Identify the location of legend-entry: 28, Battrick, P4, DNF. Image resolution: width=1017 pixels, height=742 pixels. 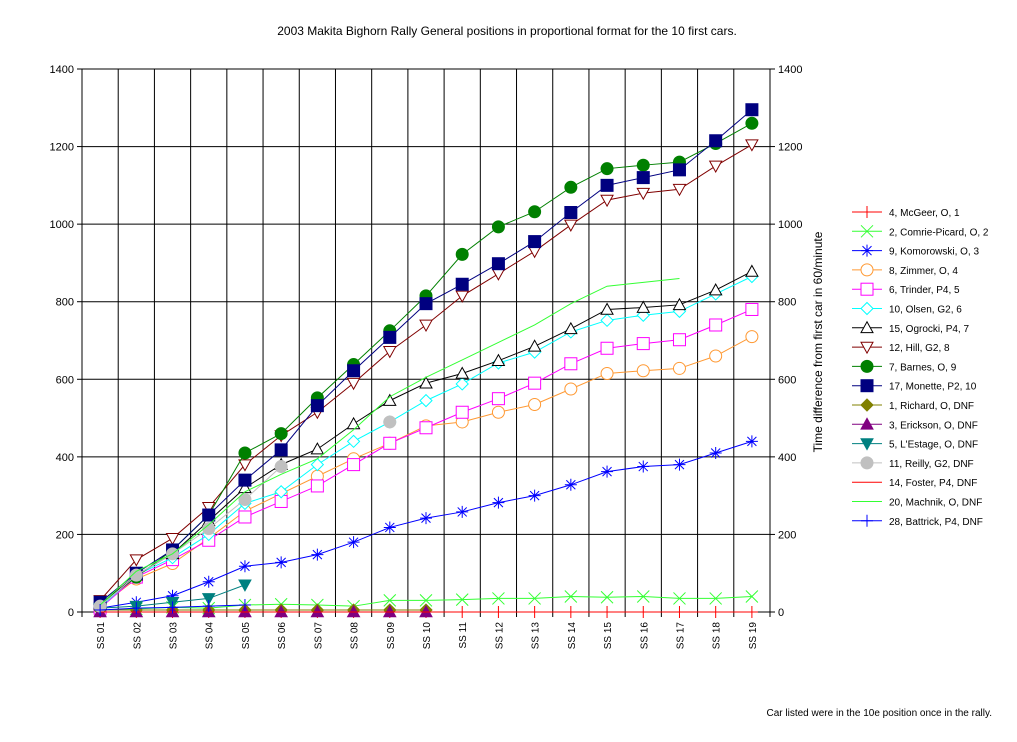
(917, 521).